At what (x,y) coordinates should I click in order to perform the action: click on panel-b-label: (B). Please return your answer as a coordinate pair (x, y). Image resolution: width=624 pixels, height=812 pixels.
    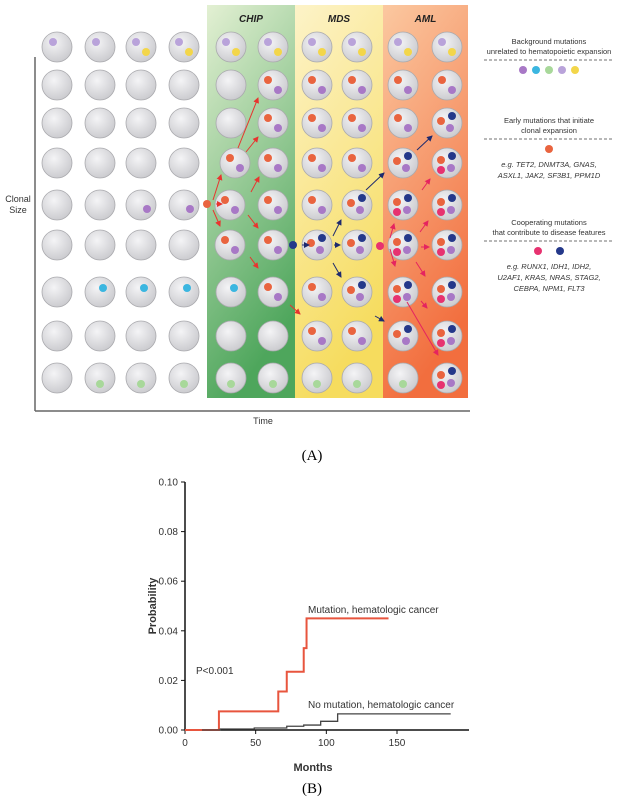
    Looking at the image, I should click on (312, 789).